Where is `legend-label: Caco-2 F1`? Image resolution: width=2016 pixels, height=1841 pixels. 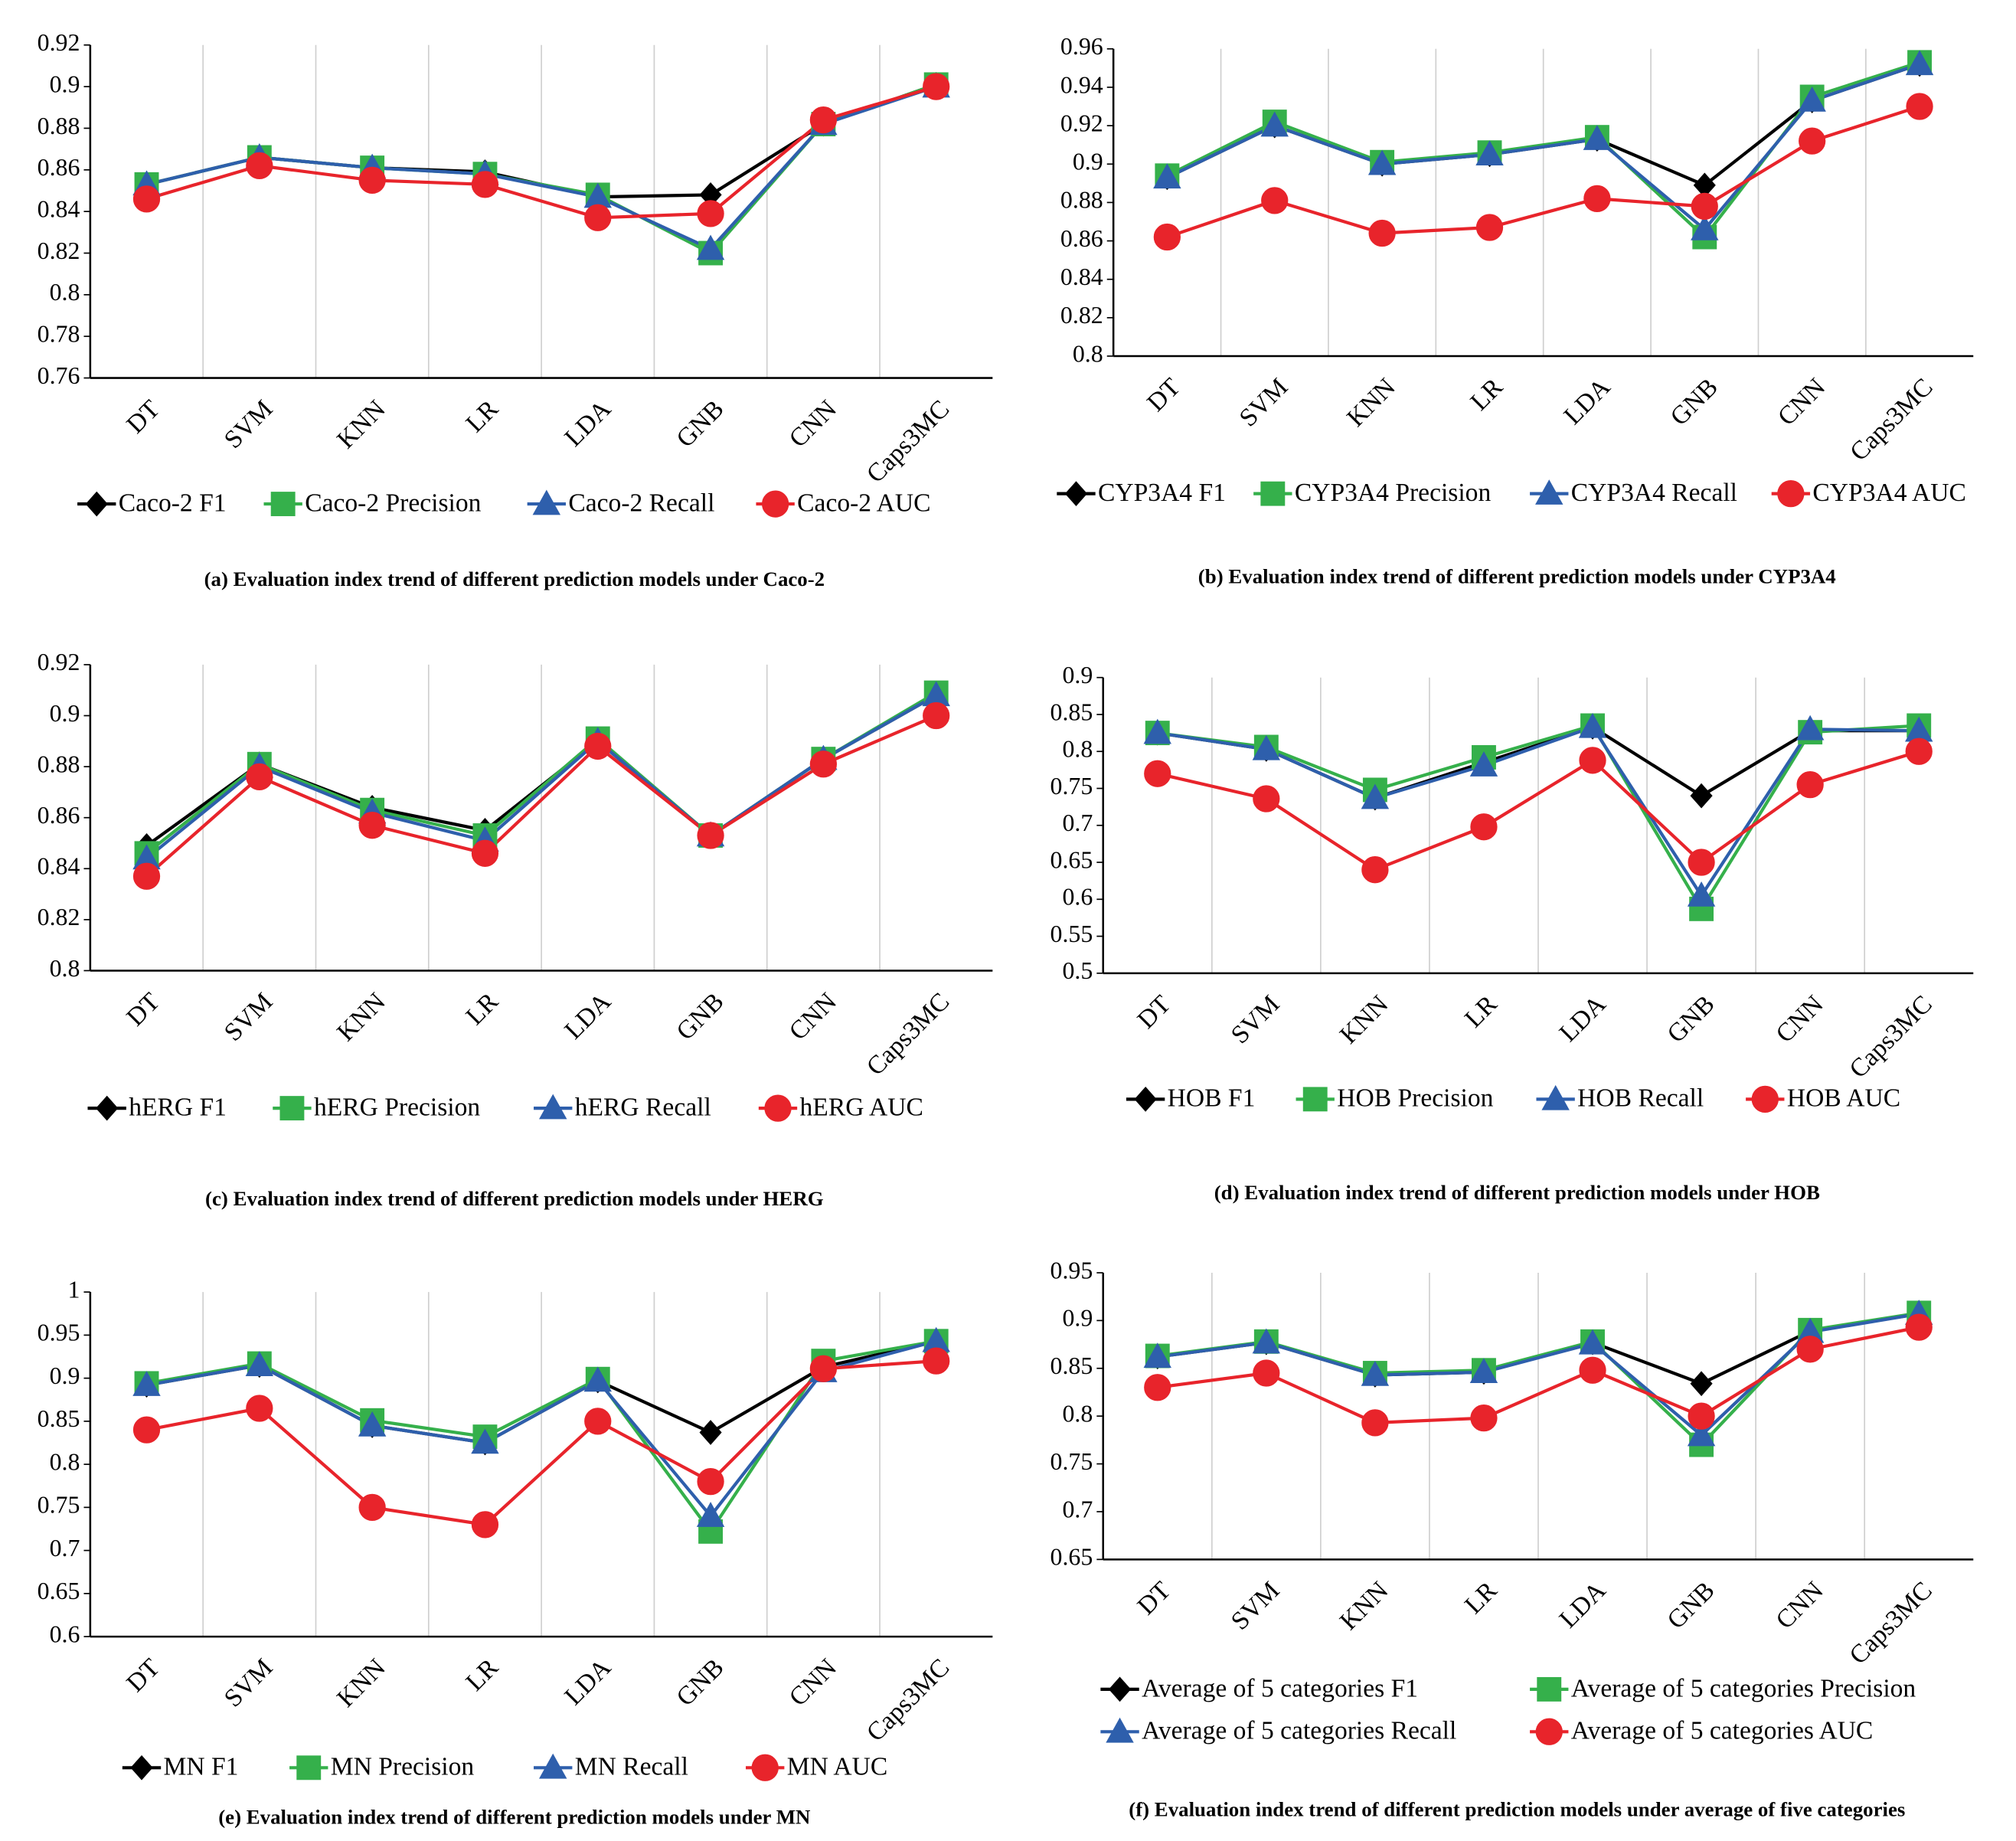 legend-label: Caco-2 F1 is located at coordinates (173, 503).